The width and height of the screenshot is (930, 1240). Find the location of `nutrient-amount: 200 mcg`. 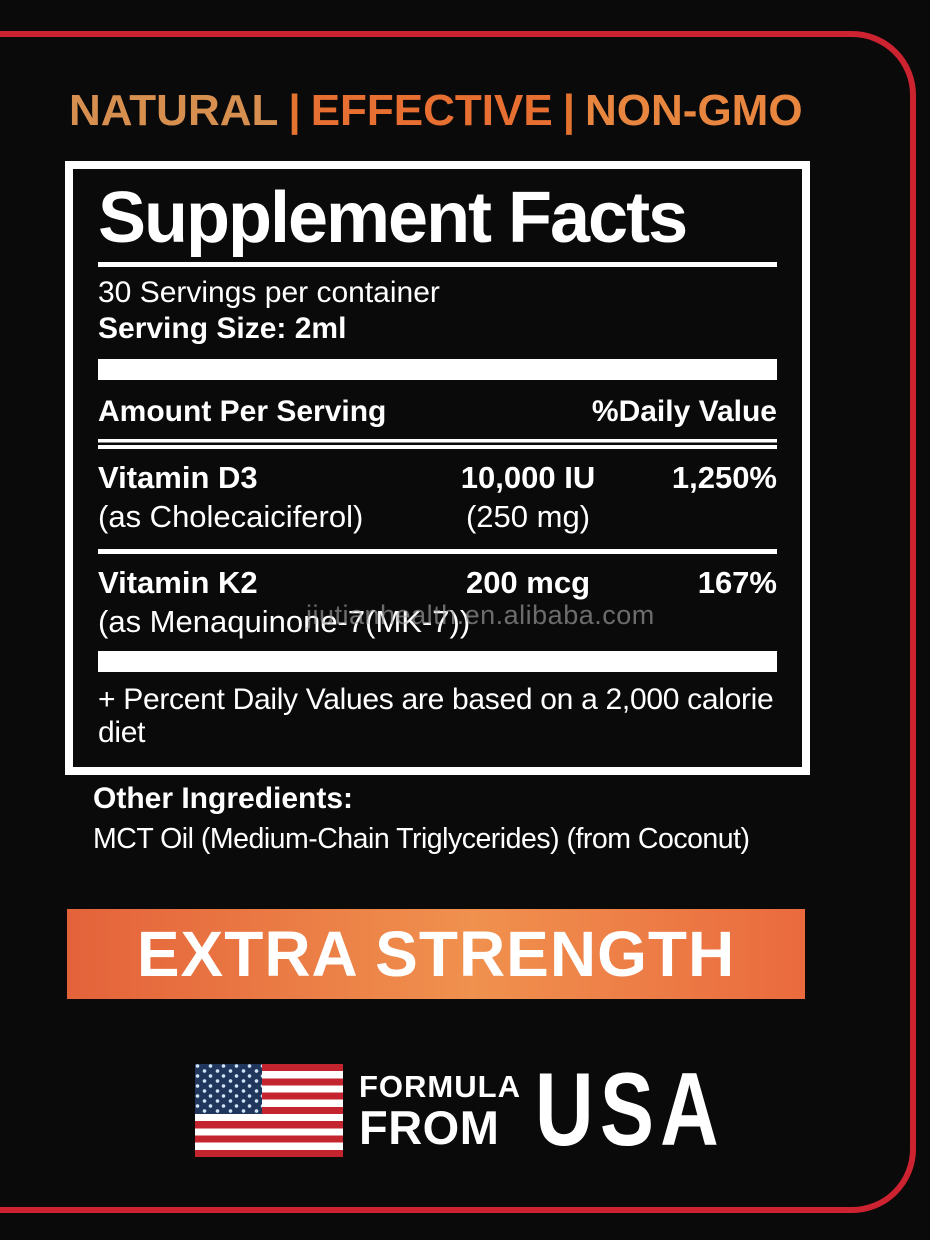

nutrient-amount: 200 mcg is located at coordinates (528, 583).